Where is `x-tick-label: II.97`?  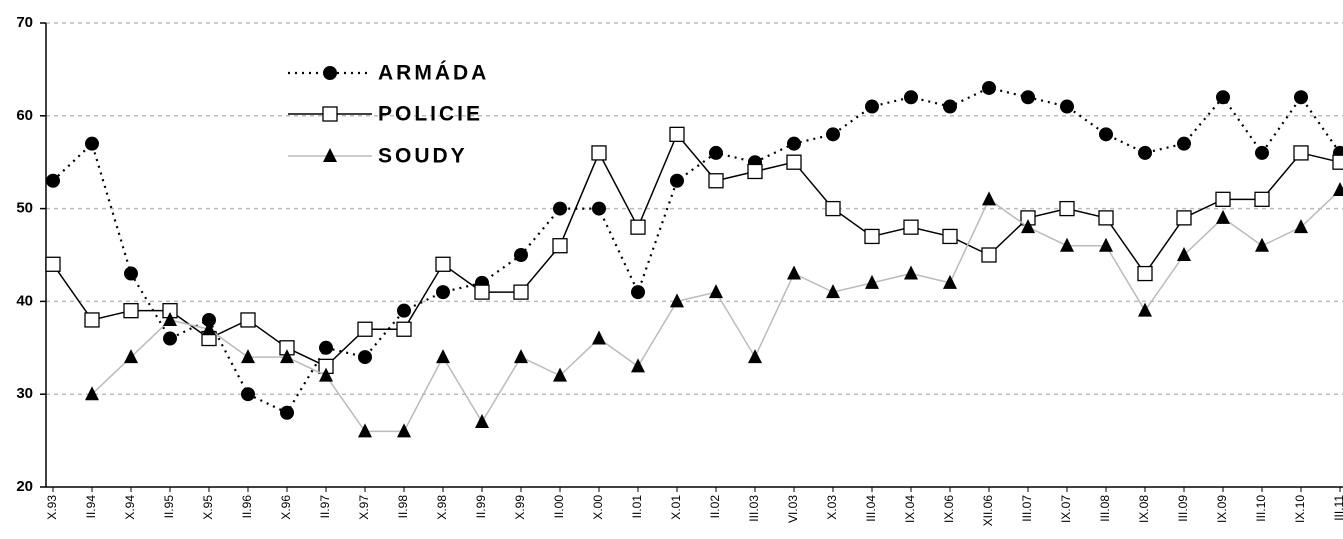
x-tick-label: II.97 is located at coordinates (325, 507).